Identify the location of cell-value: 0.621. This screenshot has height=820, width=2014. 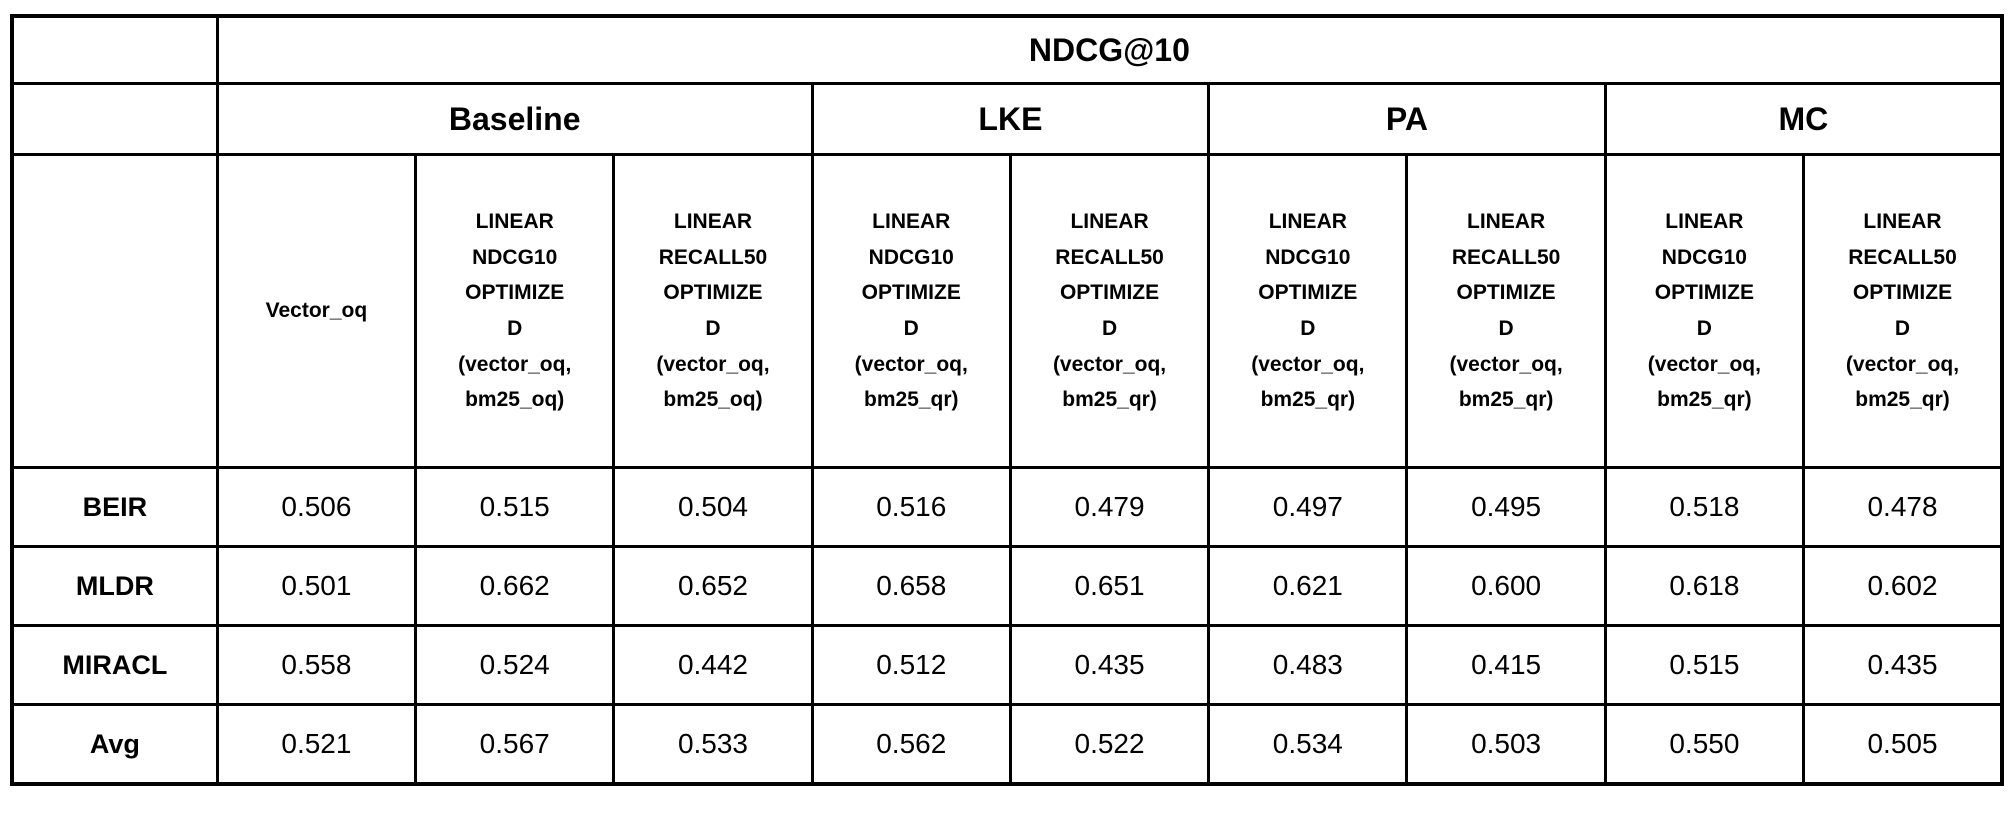
(1308, 586).